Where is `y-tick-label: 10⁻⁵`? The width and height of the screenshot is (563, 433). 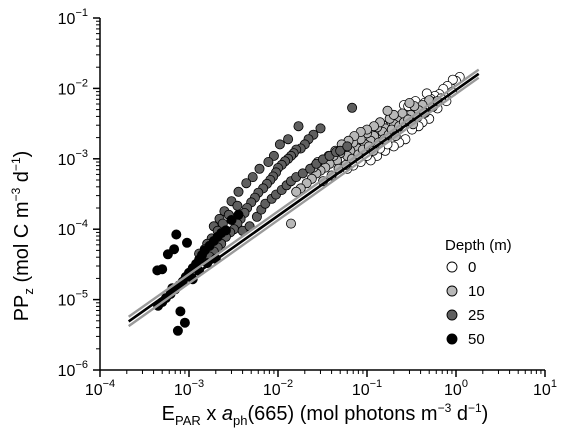
y-tick-label: 10⁻⁵ is located at coordinates (73, 299).